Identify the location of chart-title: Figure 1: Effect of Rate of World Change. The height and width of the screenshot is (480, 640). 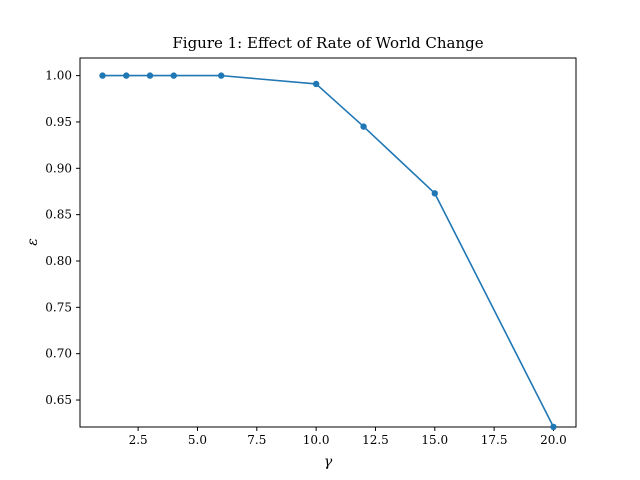
(327, 43).